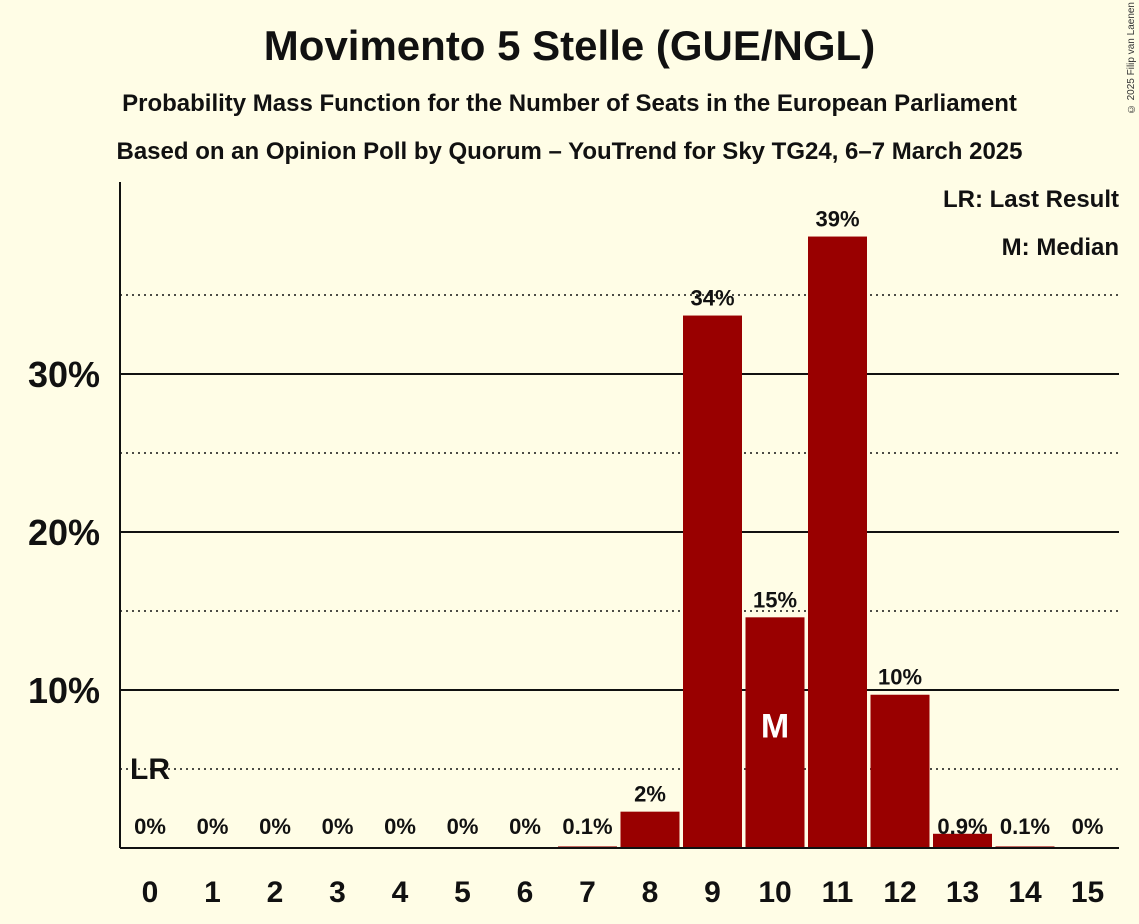 The height and width of the screenshot is (924, 1139). I want to click on y-tick-label: 20%, so click(64, 532).